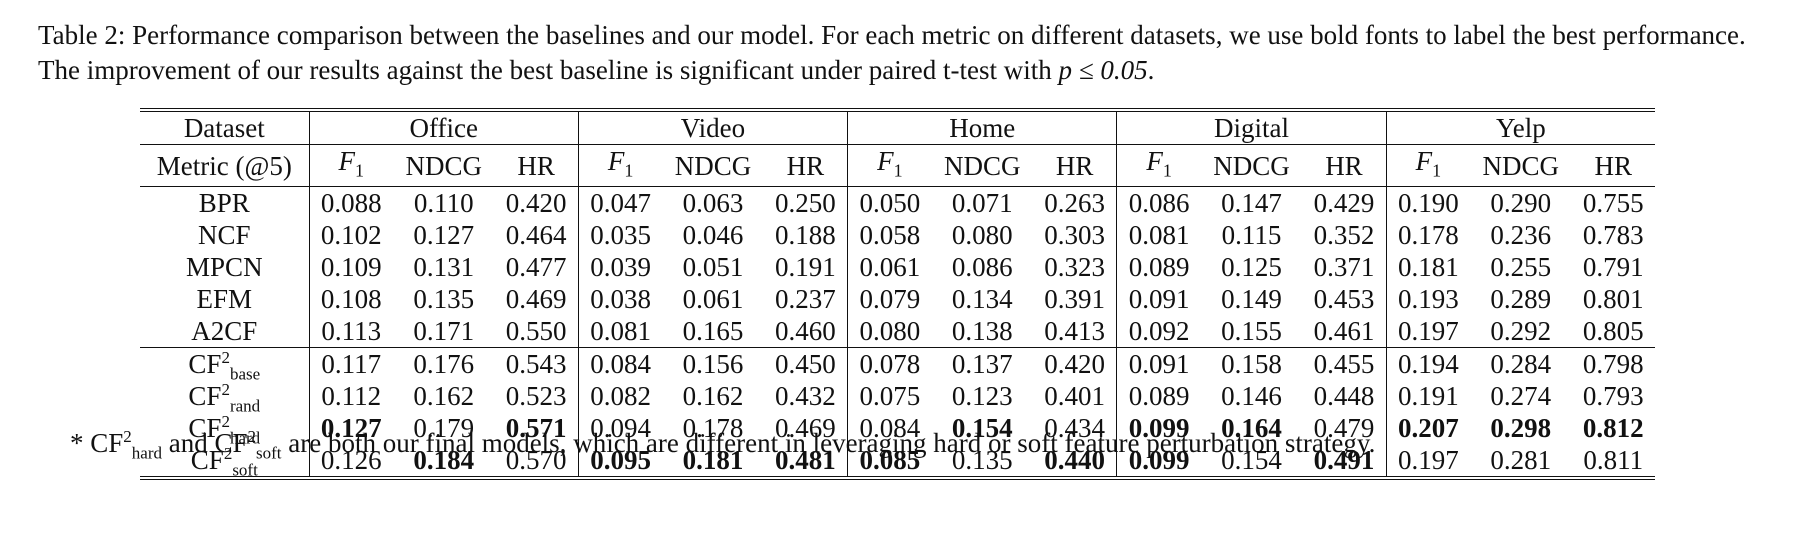 This screenshot has width=1800, height=544. Describe the element at coordinates (536, 235) in the screenshot. I see `table-cell: 0.464` at that location.